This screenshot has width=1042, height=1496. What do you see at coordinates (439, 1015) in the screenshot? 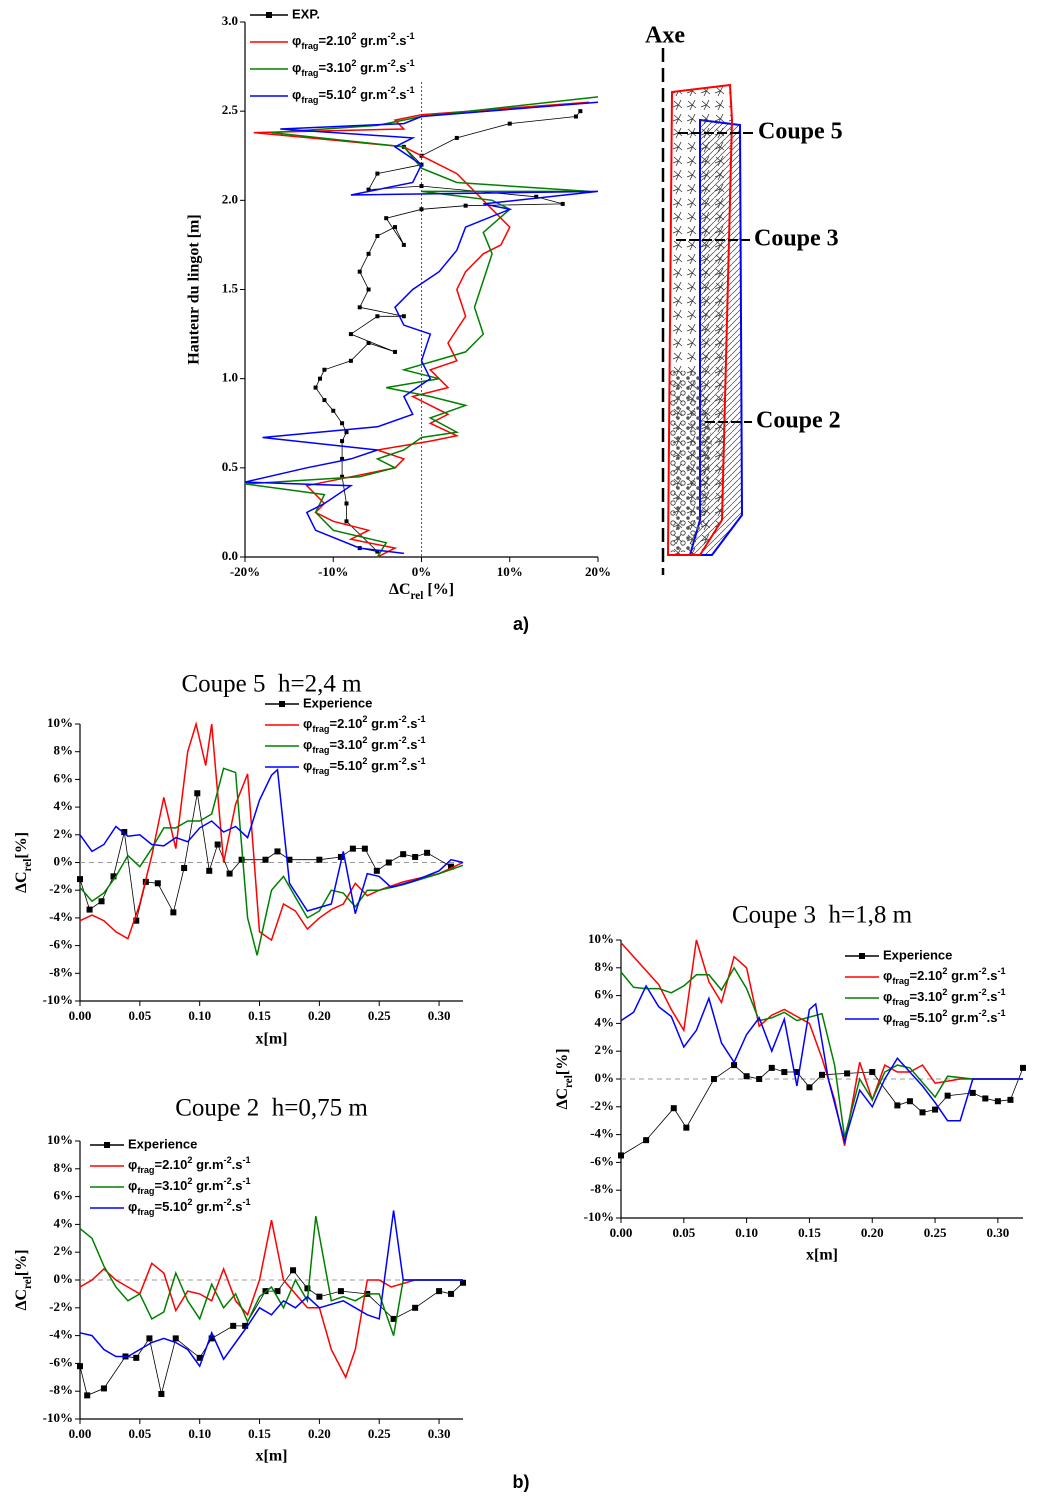
I see `x-tick-label: 0.30` at bounding box center [439, 1015].